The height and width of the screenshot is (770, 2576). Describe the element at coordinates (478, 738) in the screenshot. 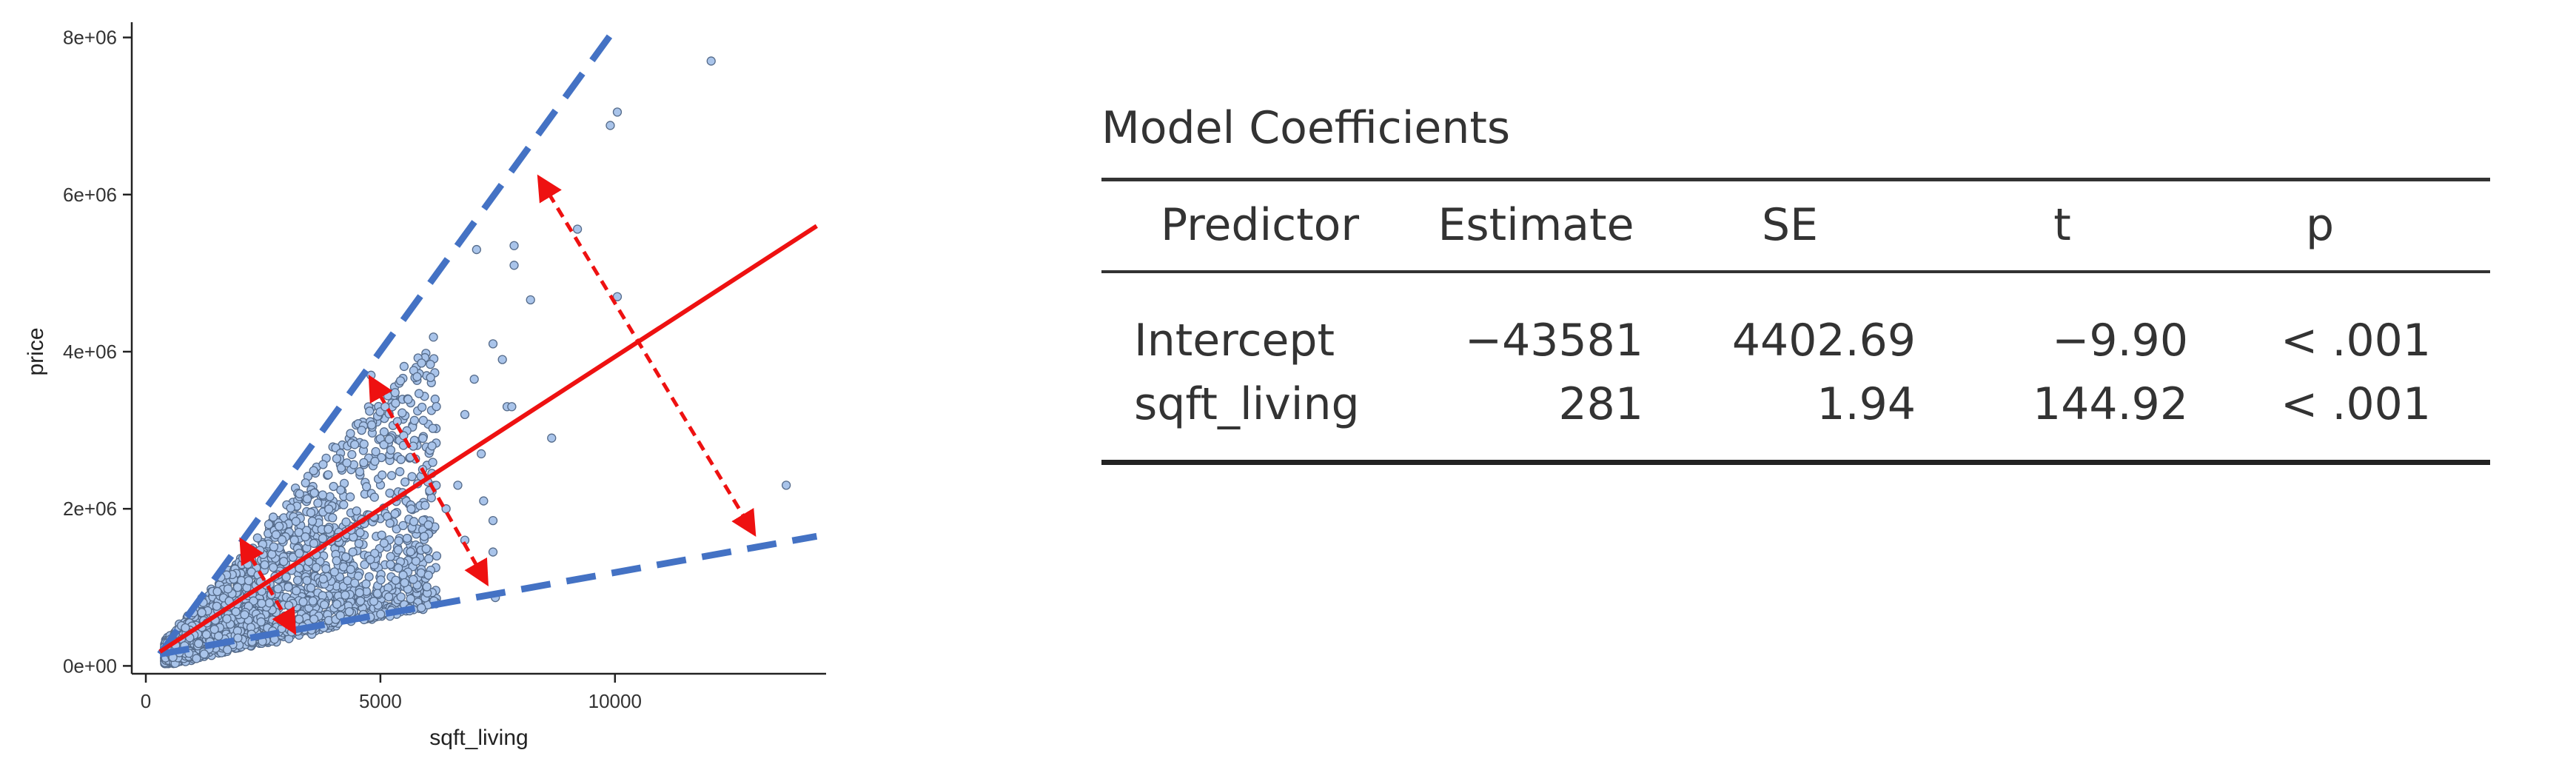

I see `x-axis-label: sqft_living` at that location.